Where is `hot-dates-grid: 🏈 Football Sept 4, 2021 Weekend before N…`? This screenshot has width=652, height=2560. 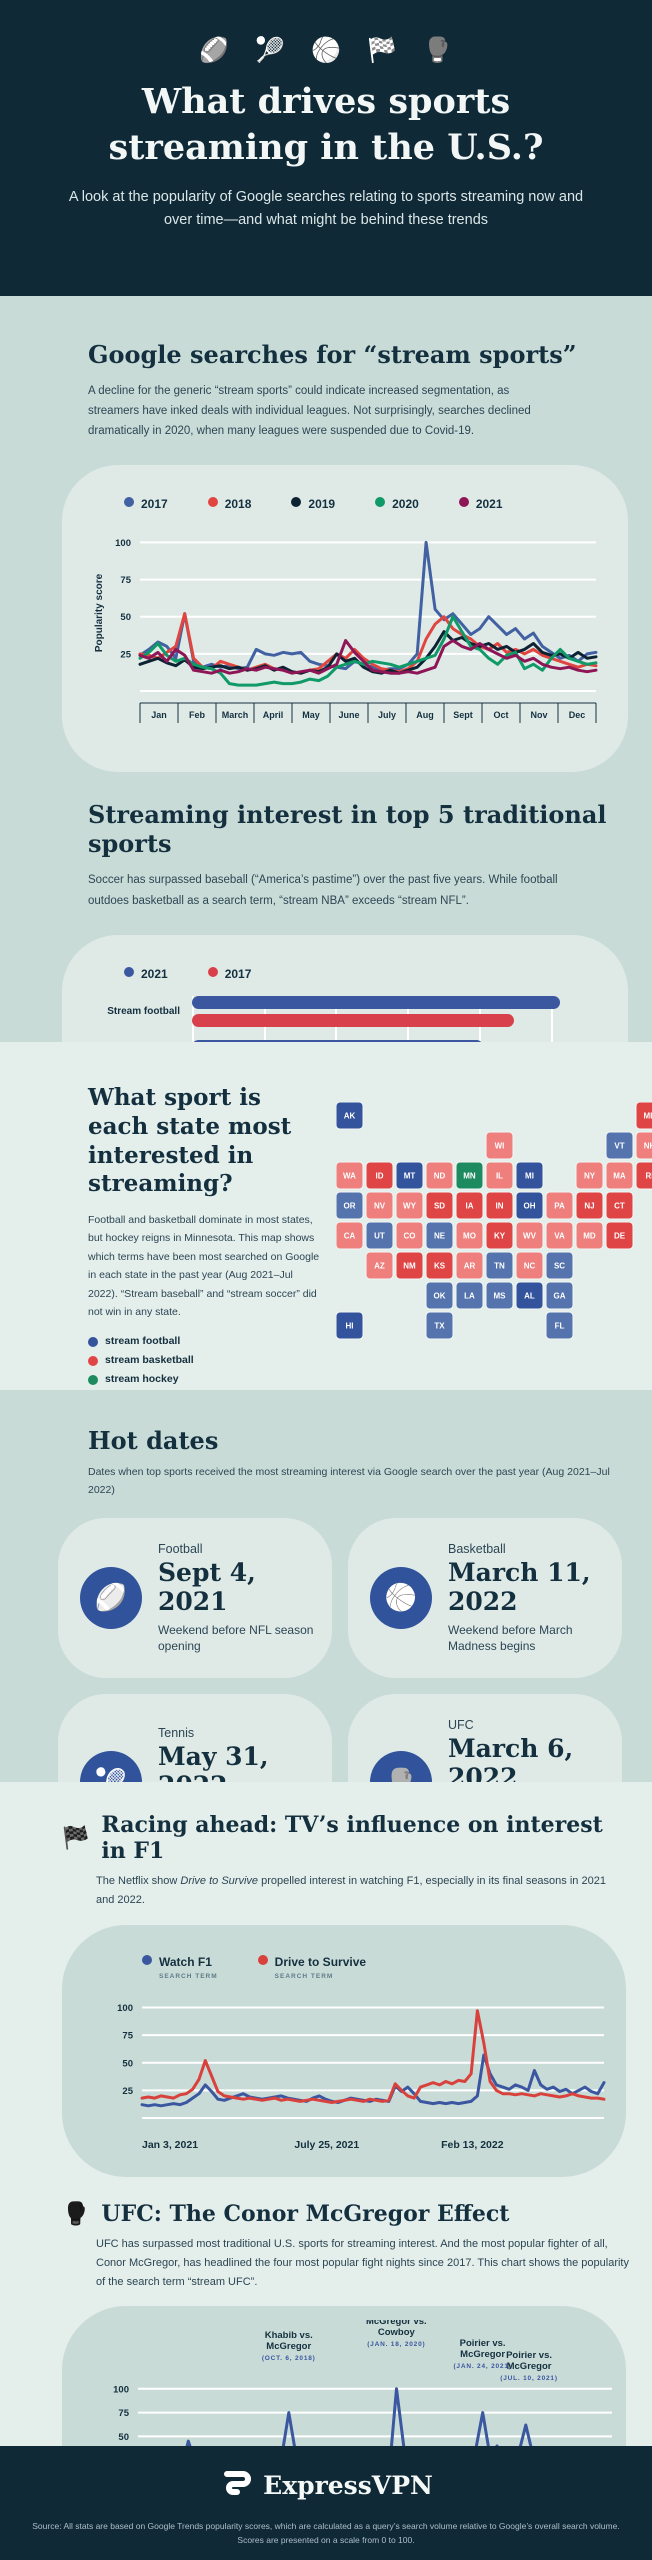 hot-dates-grid: 🏈 Football Sept 4, 2021 Weekend before N… is located at coordinates (340, 1649).